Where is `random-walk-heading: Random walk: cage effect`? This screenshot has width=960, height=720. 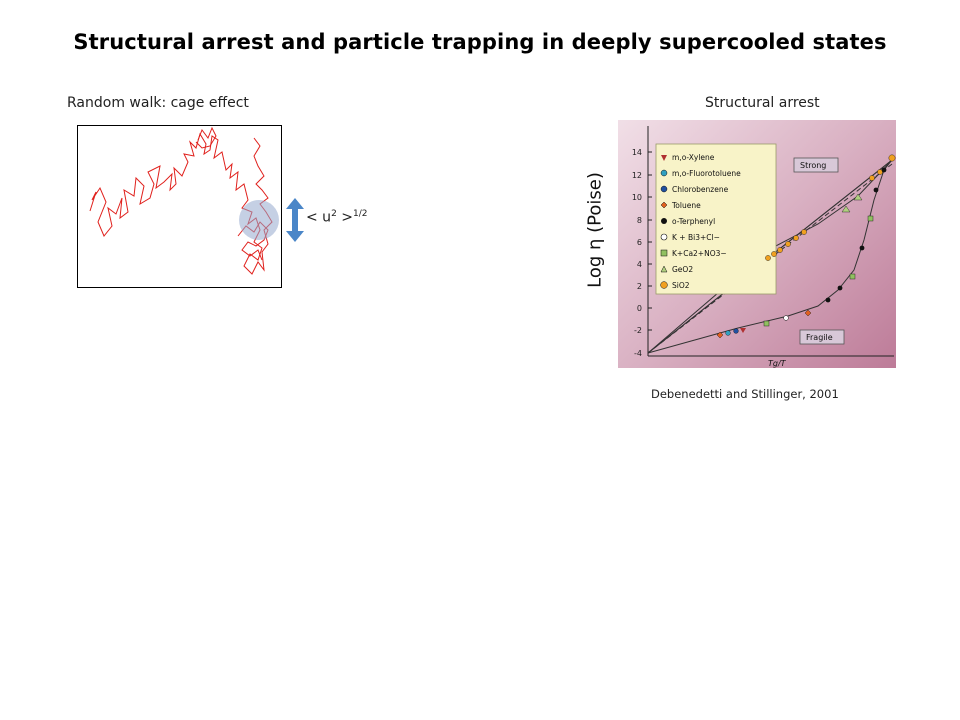
random-walk-heading: Random walk: cage effect is located at coordinates (158, 103).